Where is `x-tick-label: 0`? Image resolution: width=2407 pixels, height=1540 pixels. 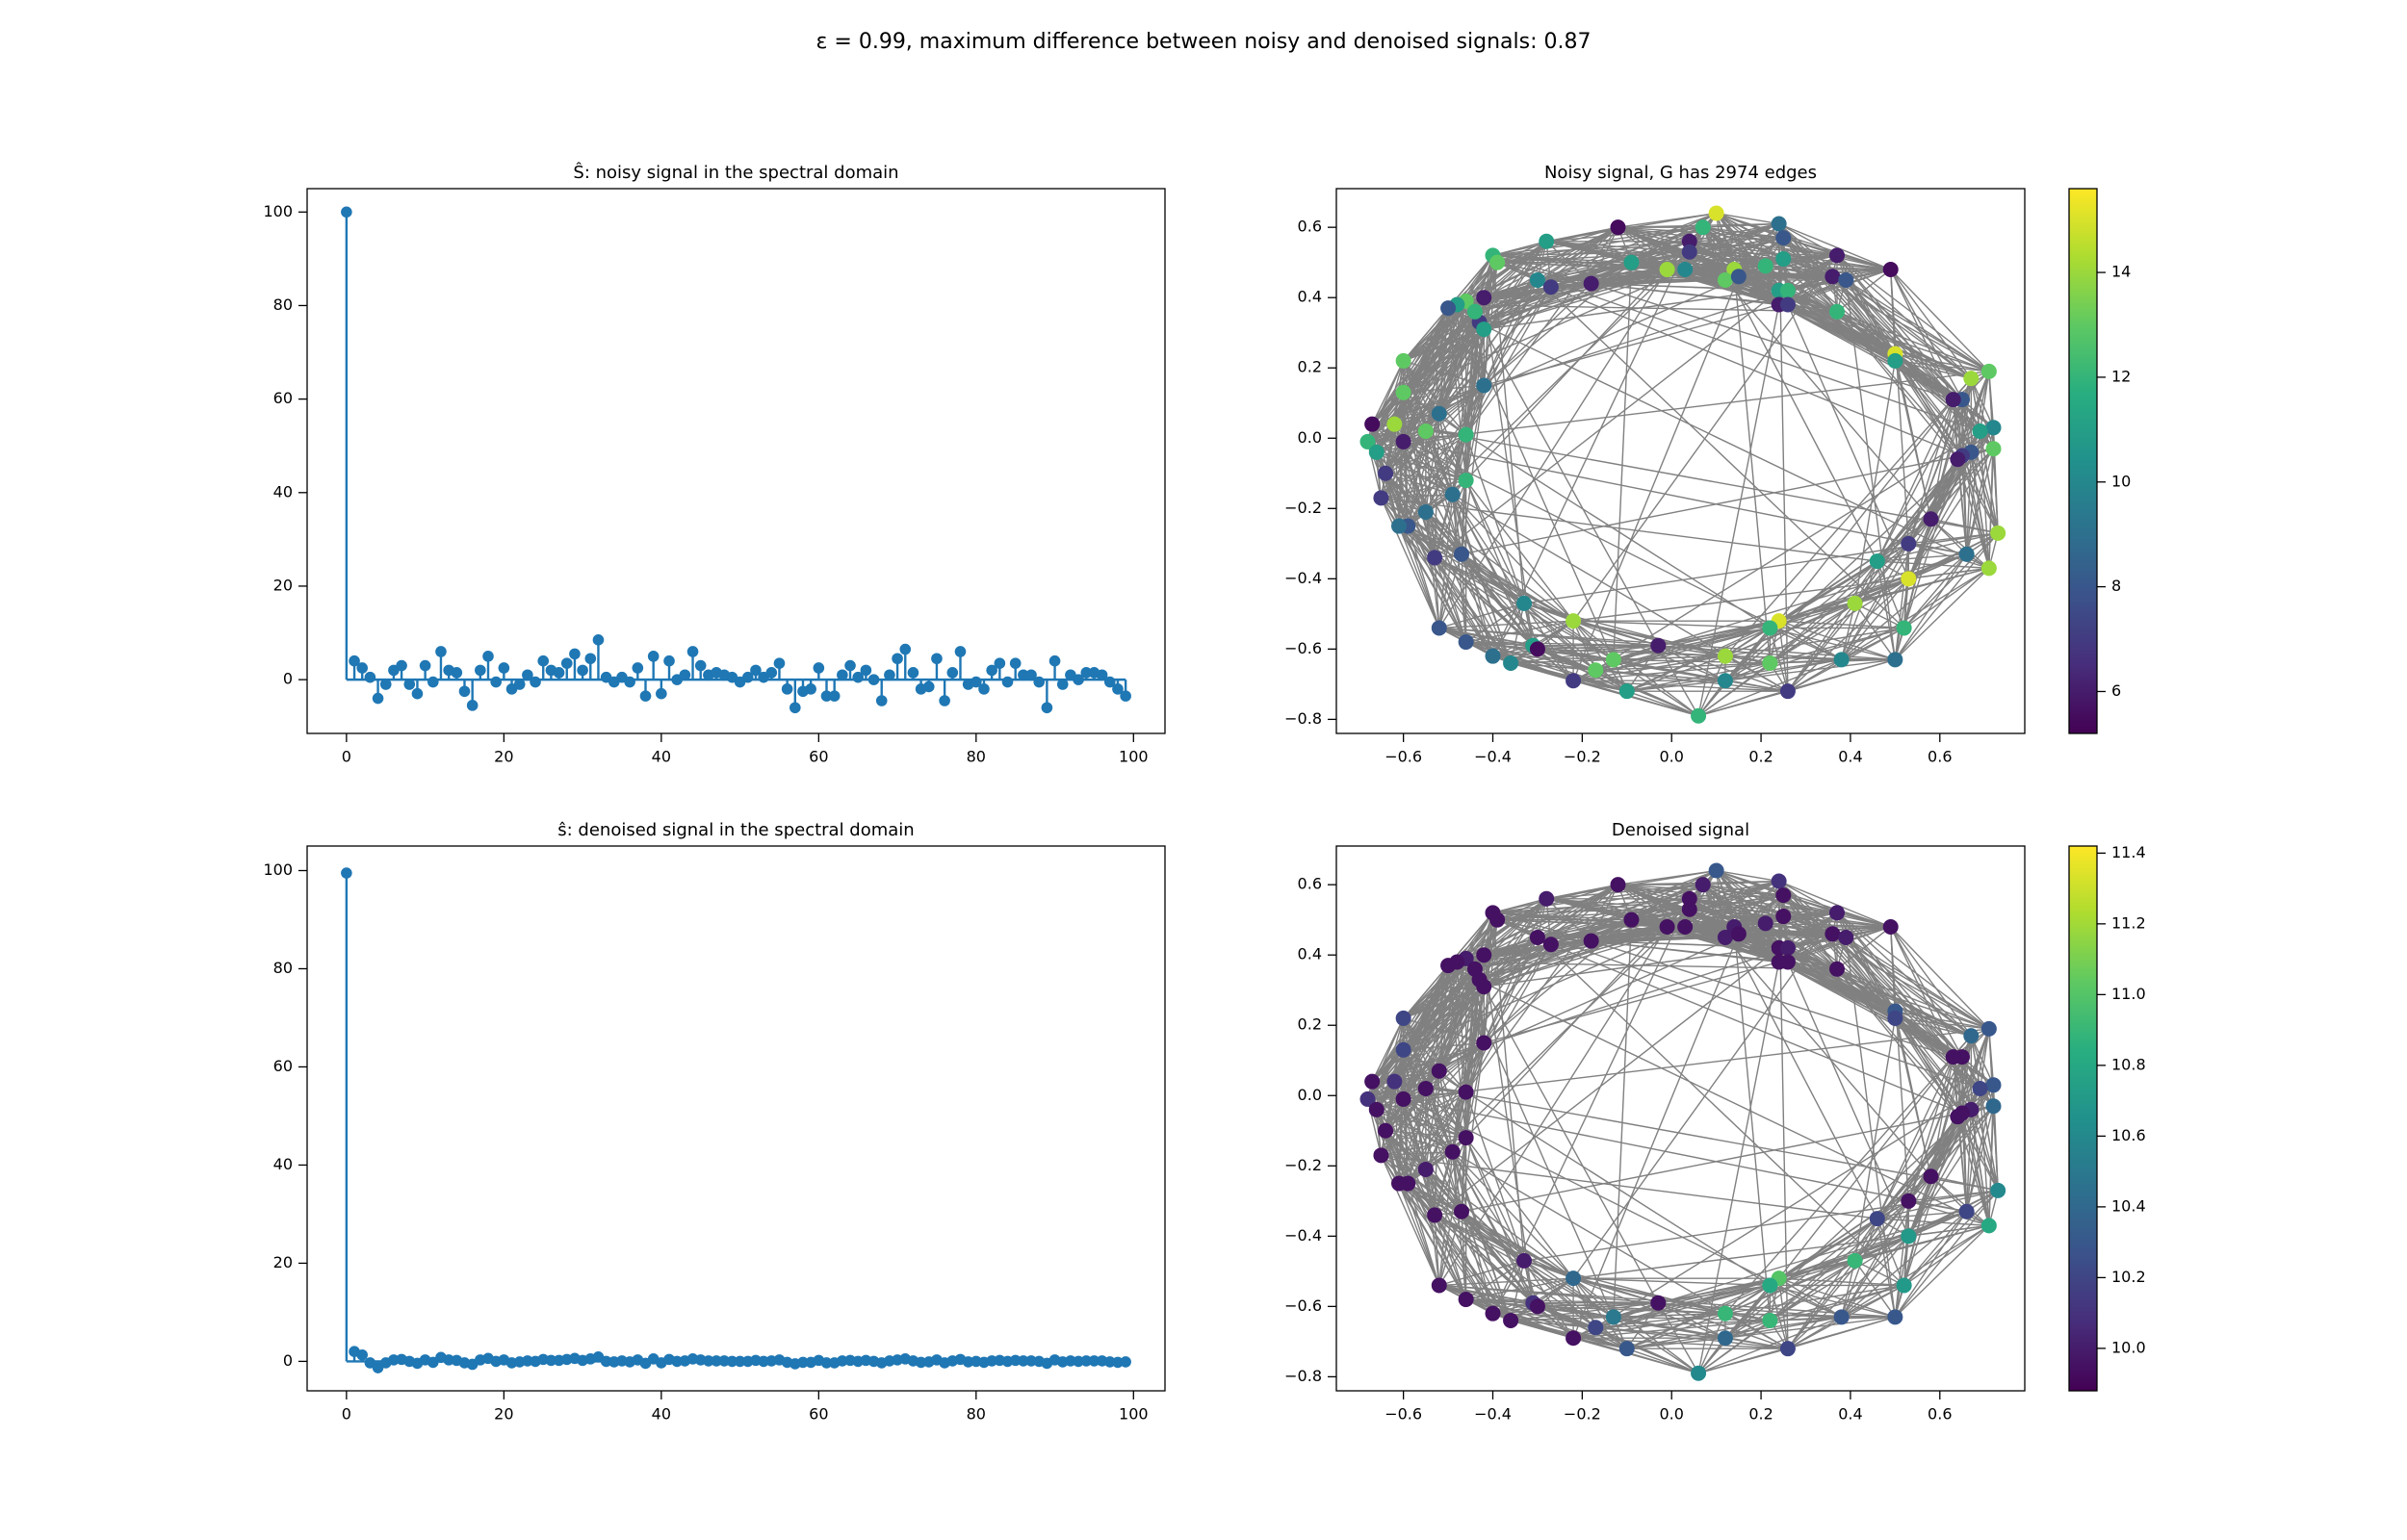 x-tick-label: 0 is located at coordinates (346, 757).